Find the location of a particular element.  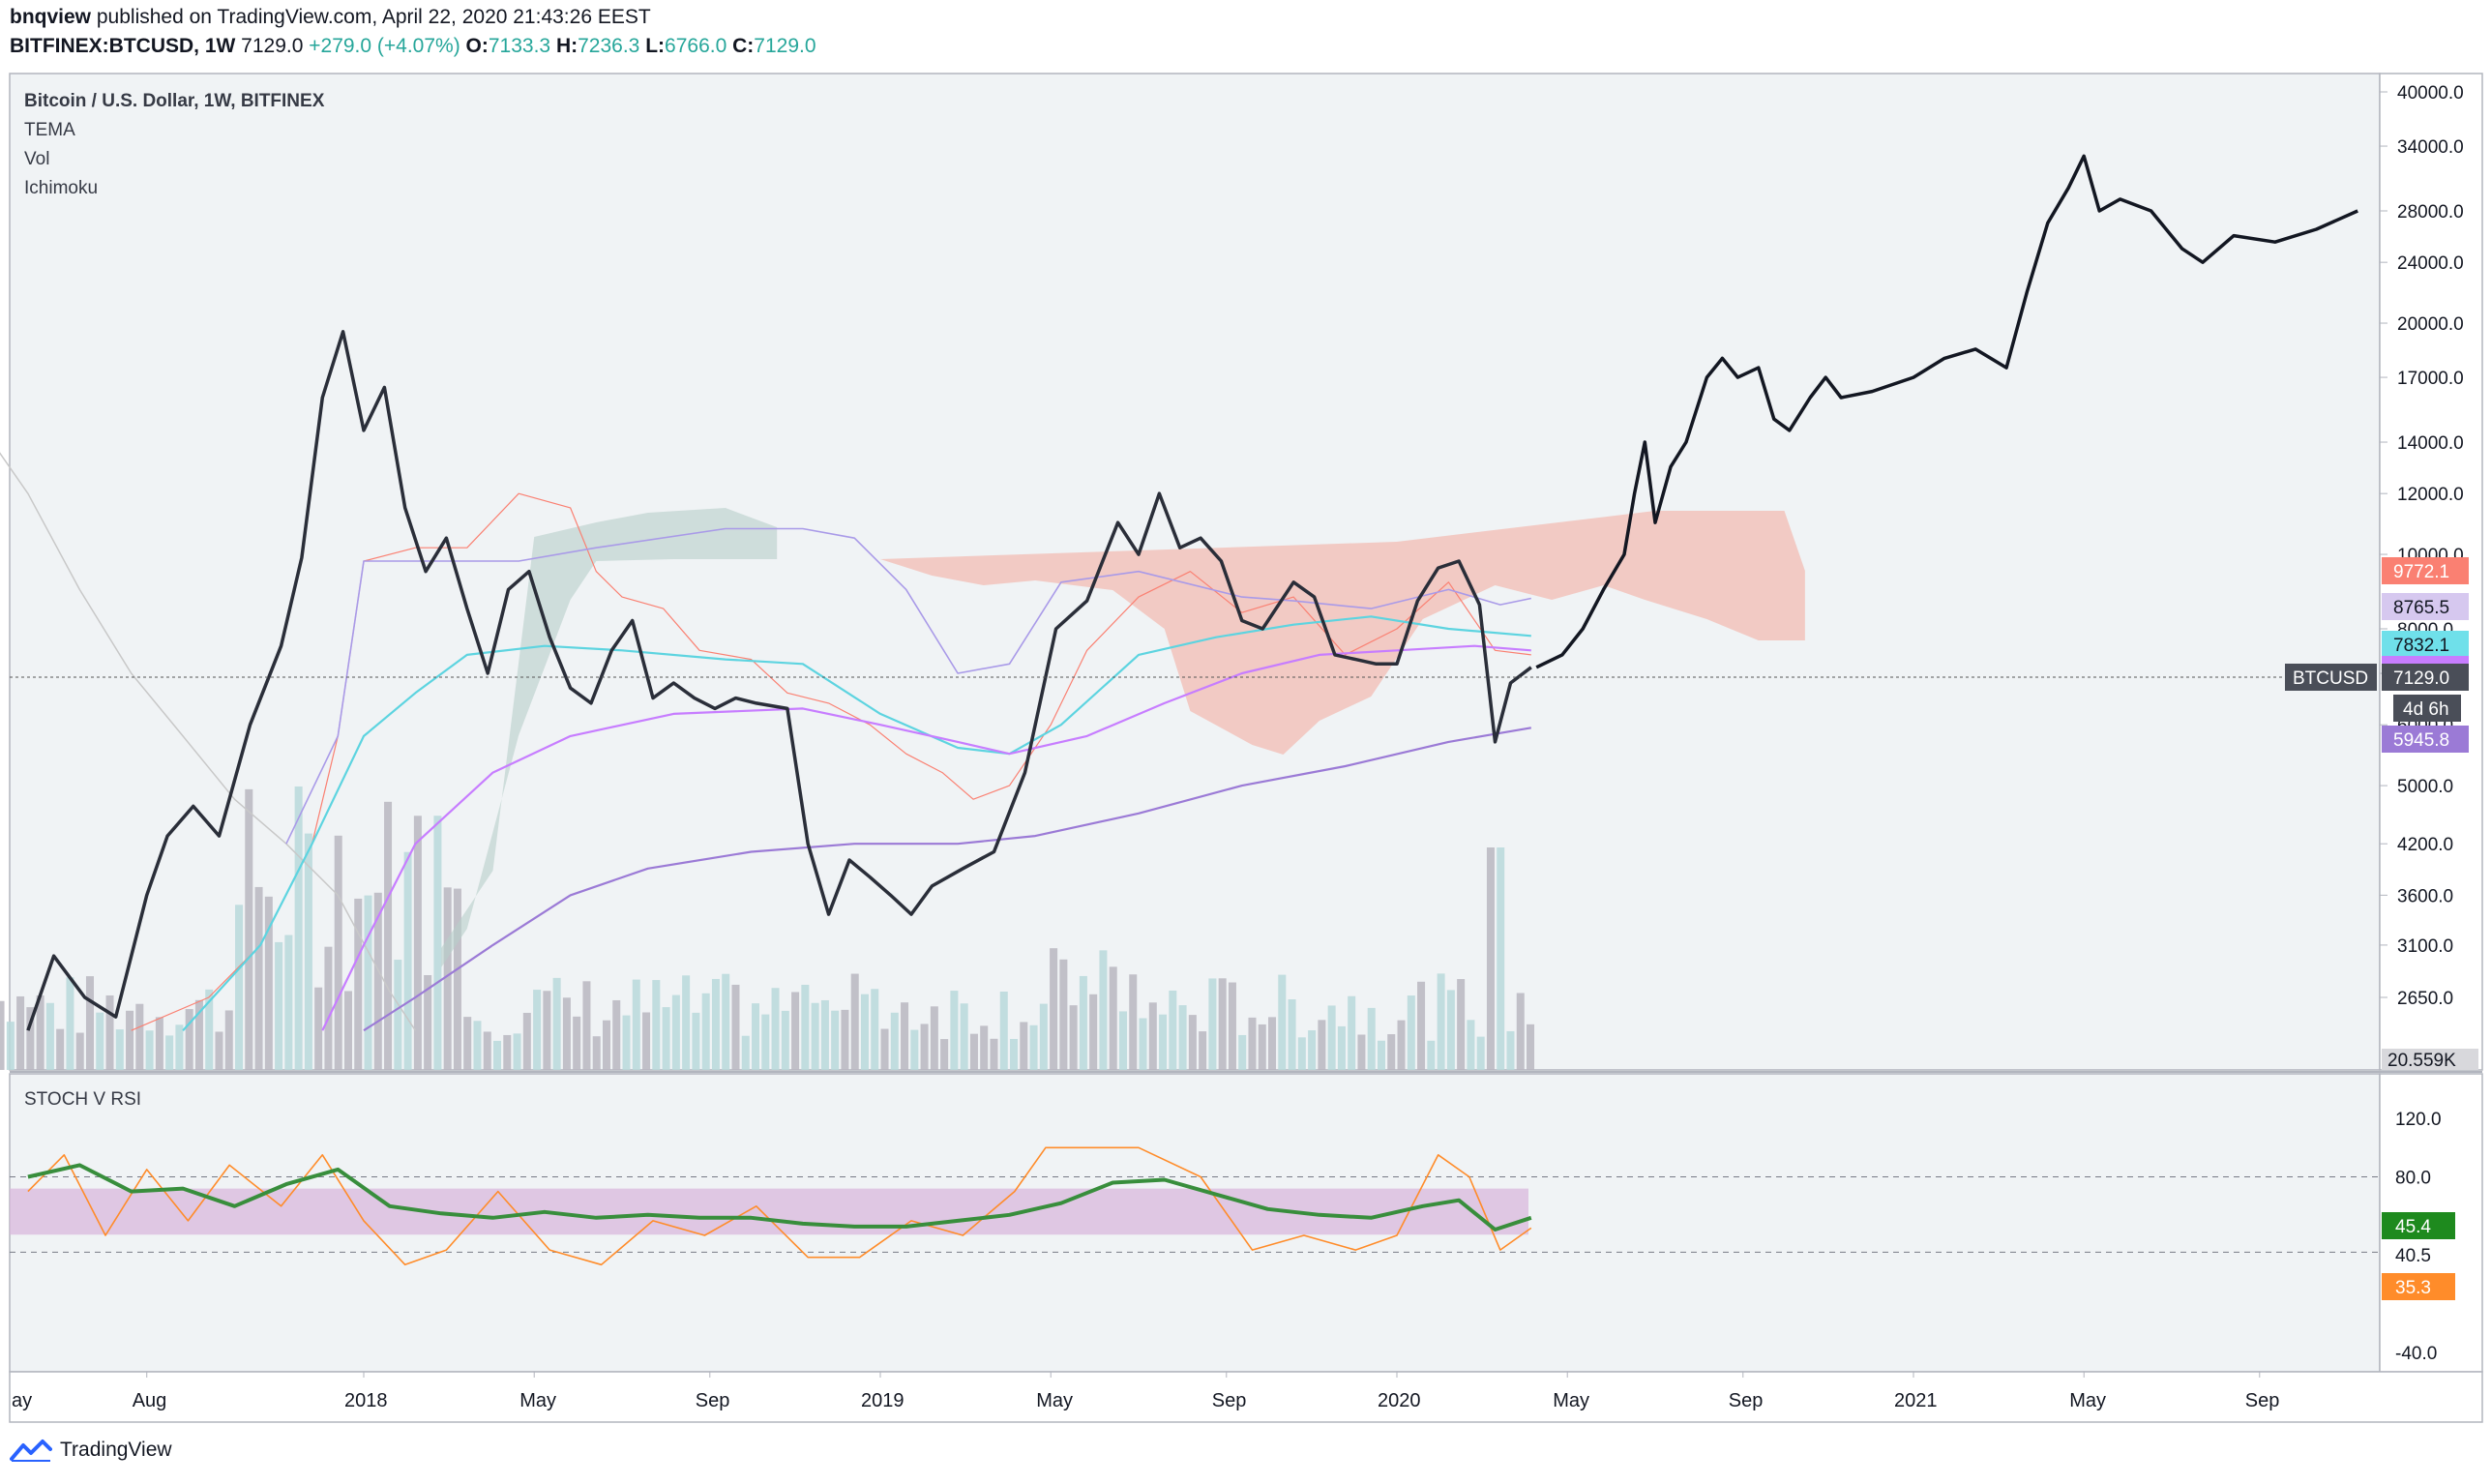

x-tick-label: May is located at coordinates (1571, 1400).